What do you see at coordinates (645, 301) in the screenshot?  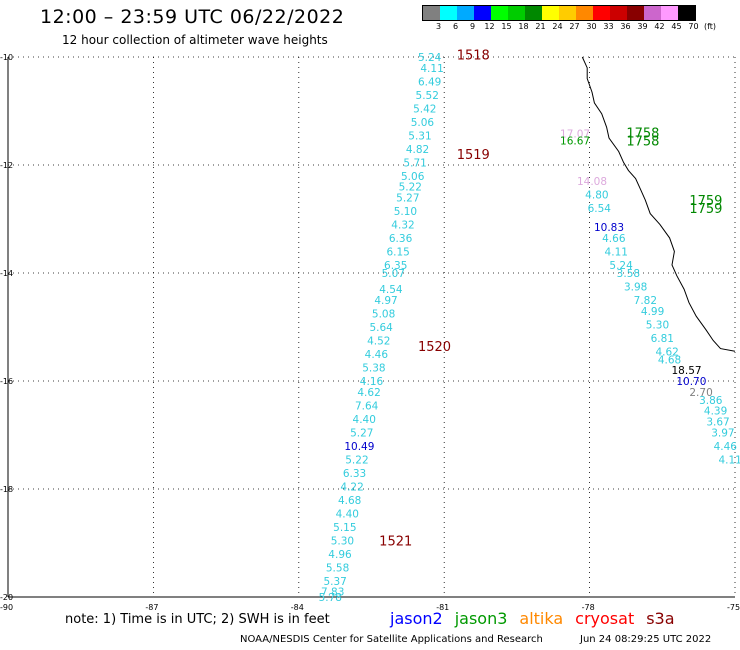 I see `swh-value-label: 7.82` at bounding box center [645, 301].